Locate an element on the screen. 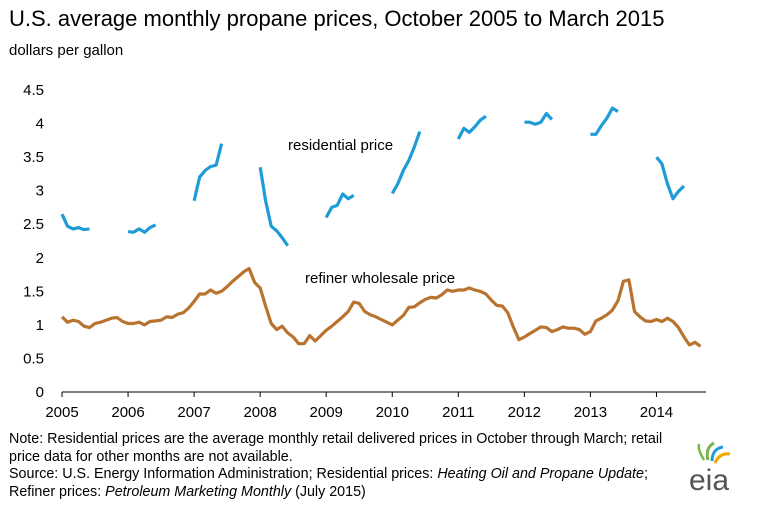 This screenshot has width=761, height=513. x-tick-label: 2006 is located at coordinates (127, 412).